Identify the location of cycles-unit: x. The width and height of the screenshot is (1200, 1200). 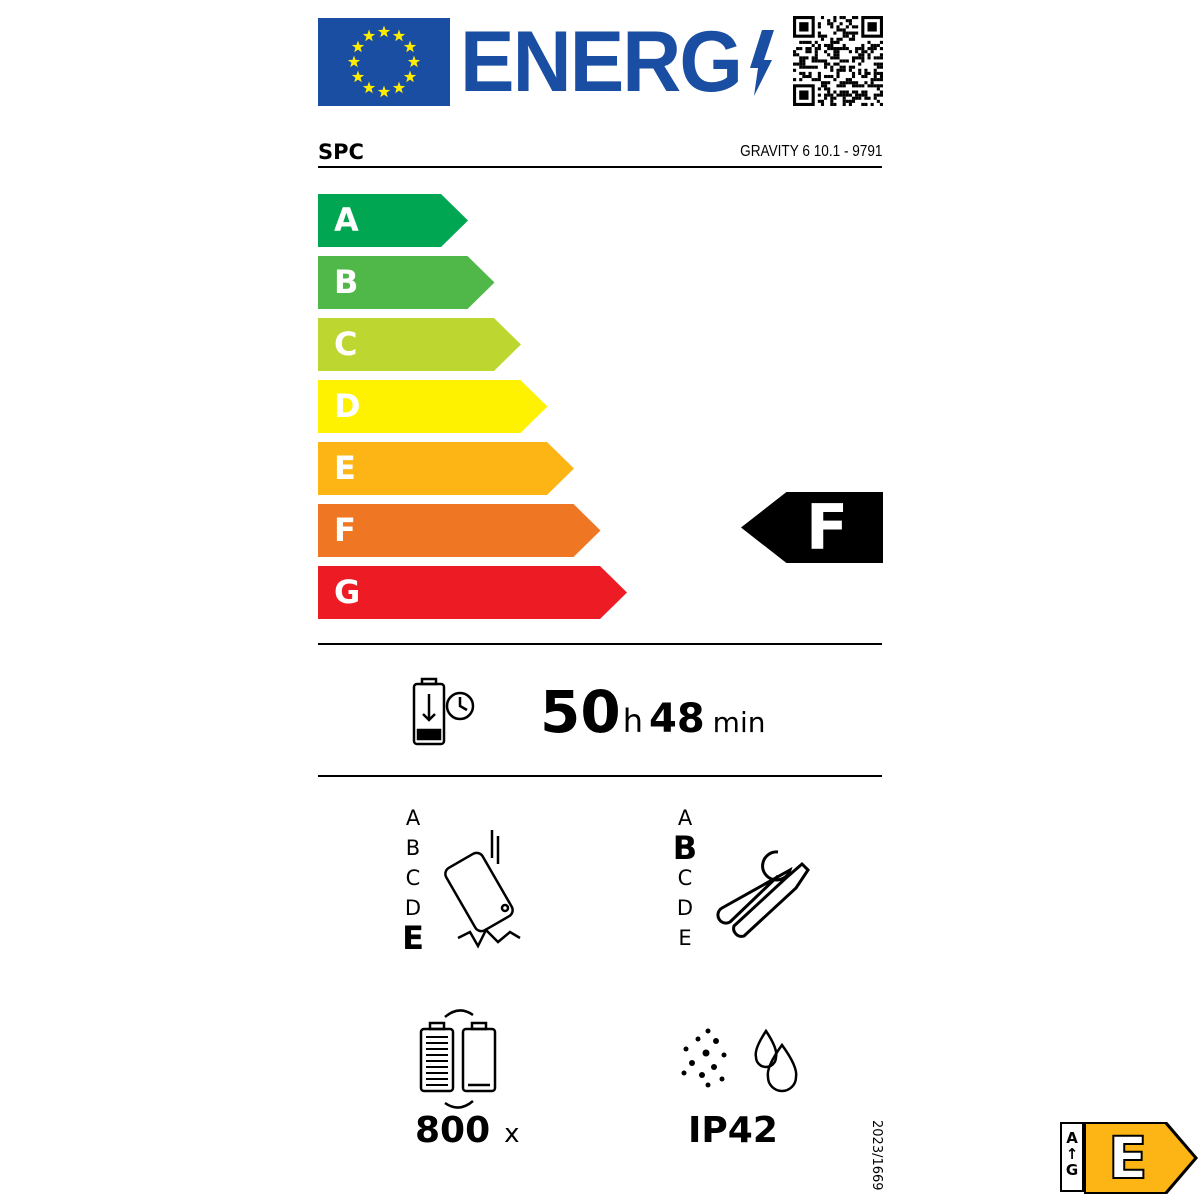
(512, 1134).